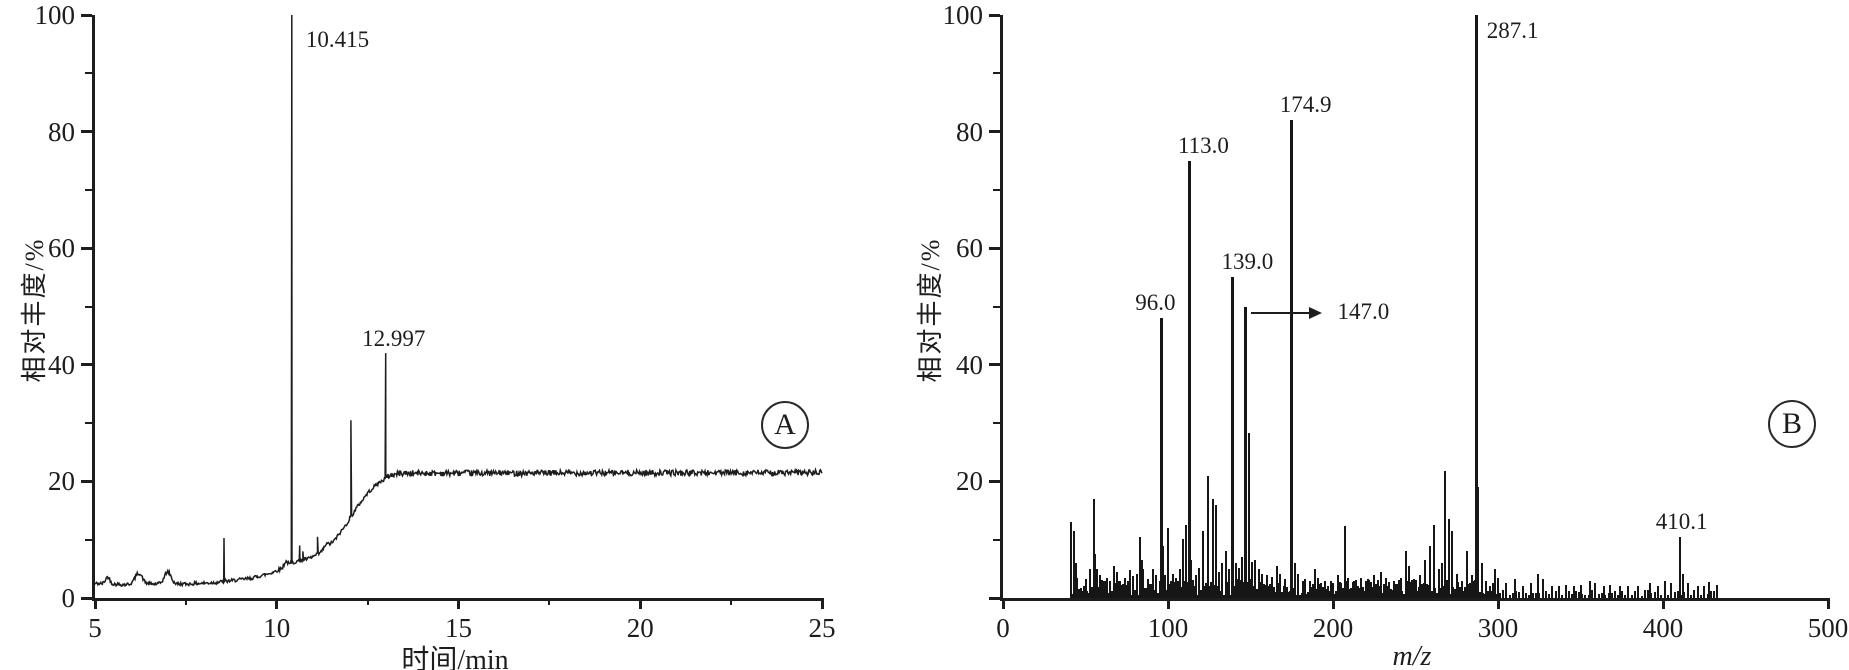 The height and width of the screenshot is (670, 1849). I want to click on x-tick-label: 300, so click(1498, 628).